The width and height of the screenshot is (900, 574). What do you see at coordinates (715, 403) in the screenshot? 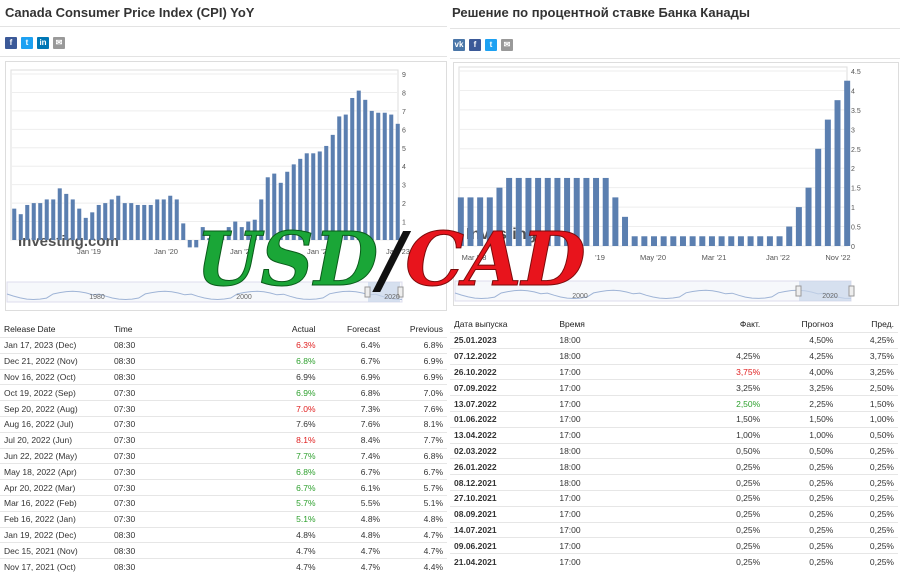
I see `actual-cell: 2,50%` at bounding box center [715, 403].